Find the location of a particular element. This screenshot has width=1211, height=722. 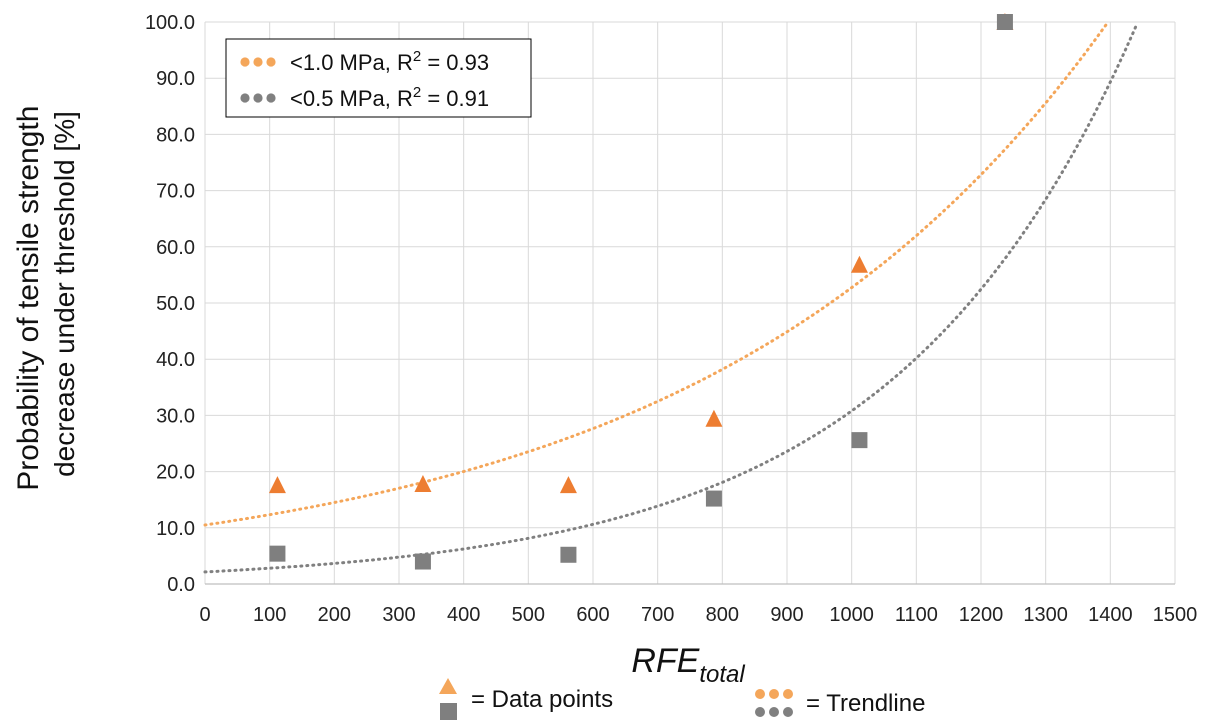

legend-label: <0.5 MPa, R2 = 0.91 is located at coordinates (389, 97).